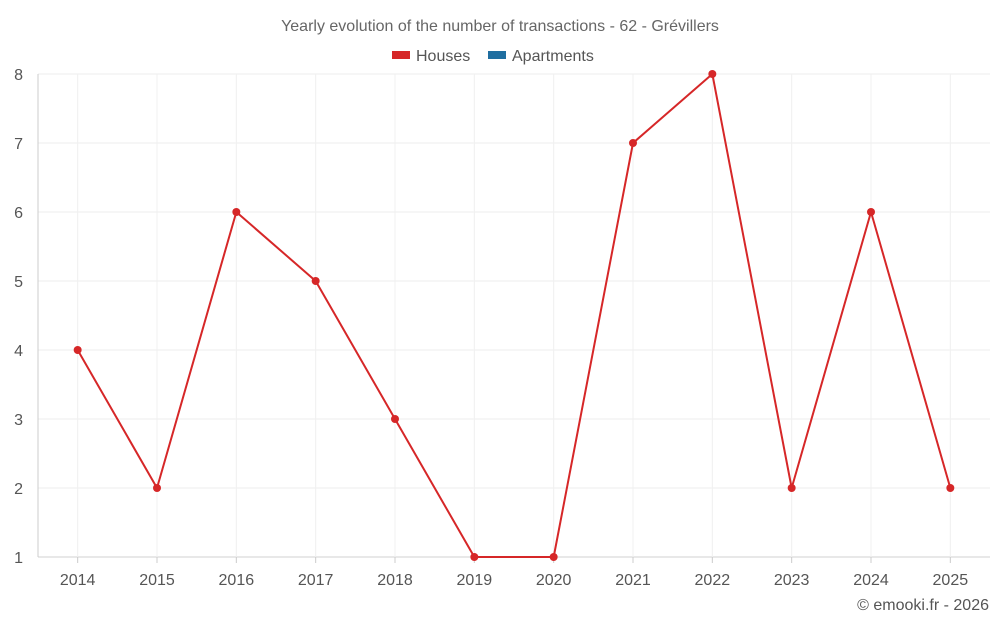 This screenshot has height=625, width=1000. Describe the element at coordinates (443, 56) in the screenshot. I see `legend-label-houses: Houses` at that location.